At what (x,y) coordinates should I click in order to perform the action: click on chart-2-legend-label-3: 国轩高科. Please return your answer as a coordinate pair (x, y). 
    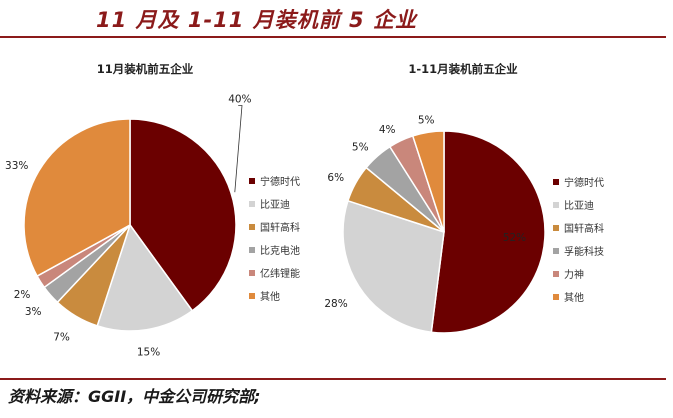
    Looking at the image, I should click on (584, 228).